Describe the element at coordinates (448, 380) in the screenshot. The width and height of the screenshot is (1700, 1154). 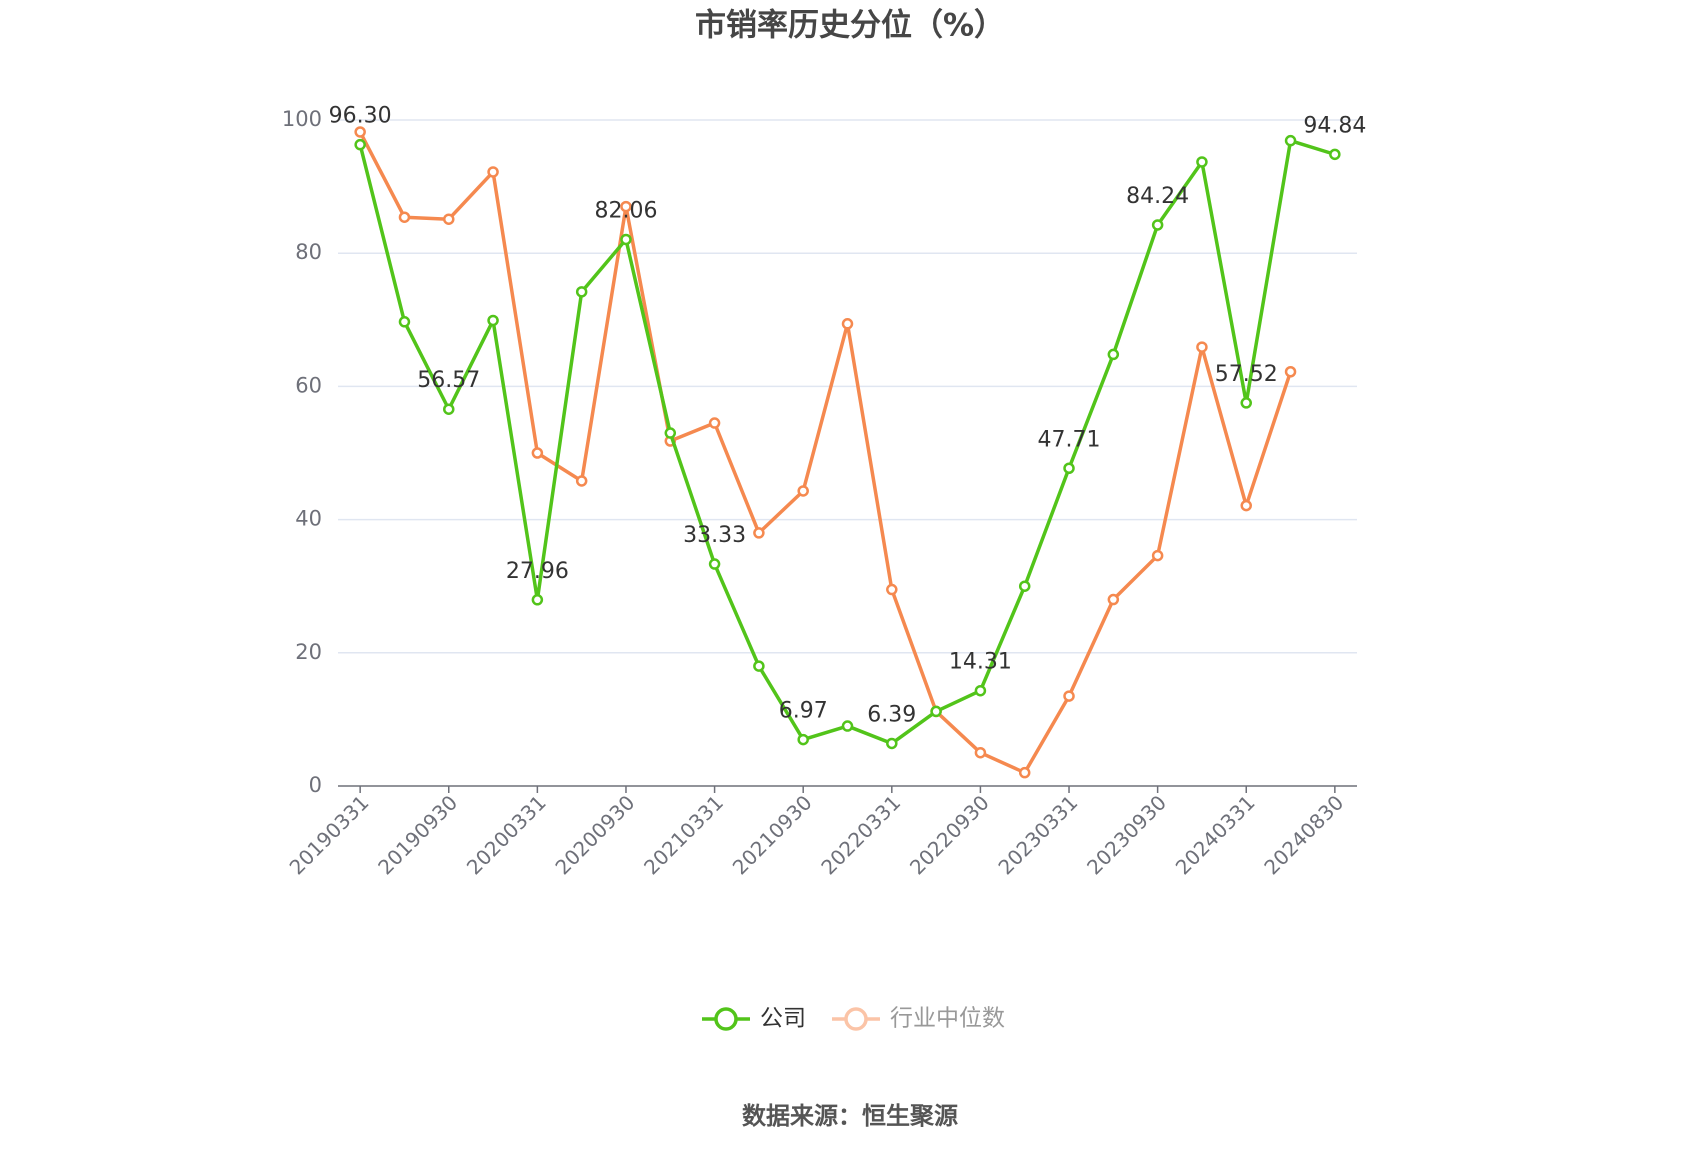
I see `data-label: 56.57` at that location.